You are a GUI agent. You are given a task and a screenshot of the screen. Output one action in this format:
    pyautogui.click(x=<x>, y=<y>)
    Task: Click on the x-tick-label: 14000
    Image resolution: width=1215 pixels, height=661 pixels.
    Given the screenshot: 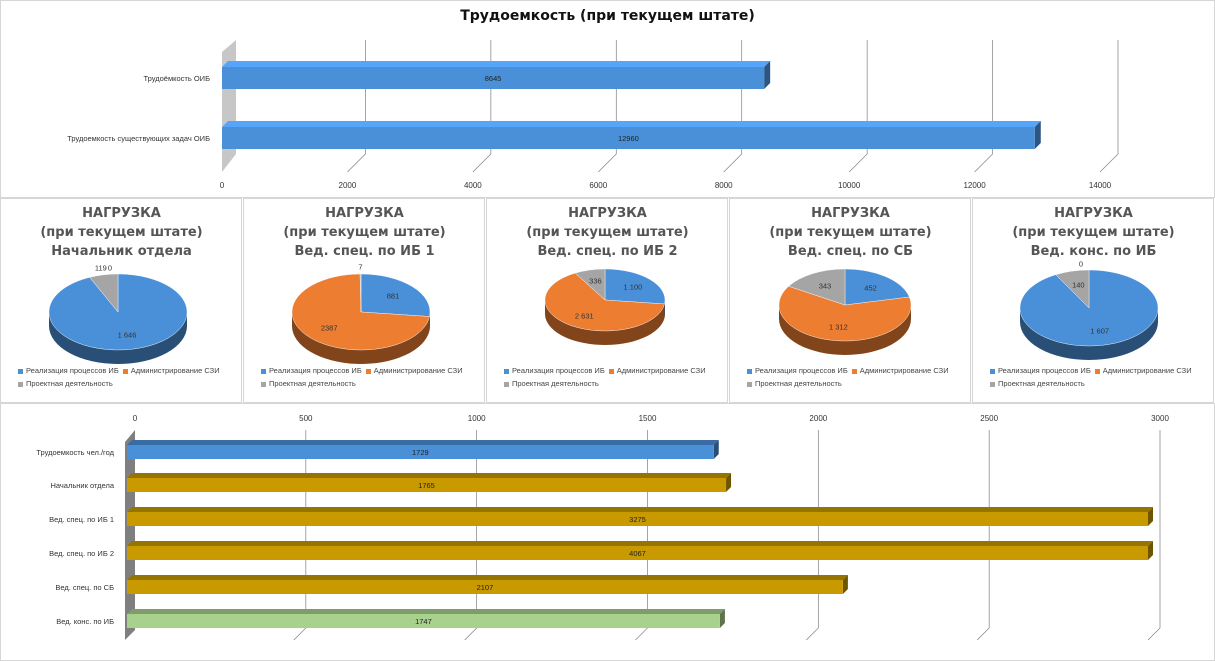 What is the action you would take?
    pyautogui.click(x=1100, y=185)
    